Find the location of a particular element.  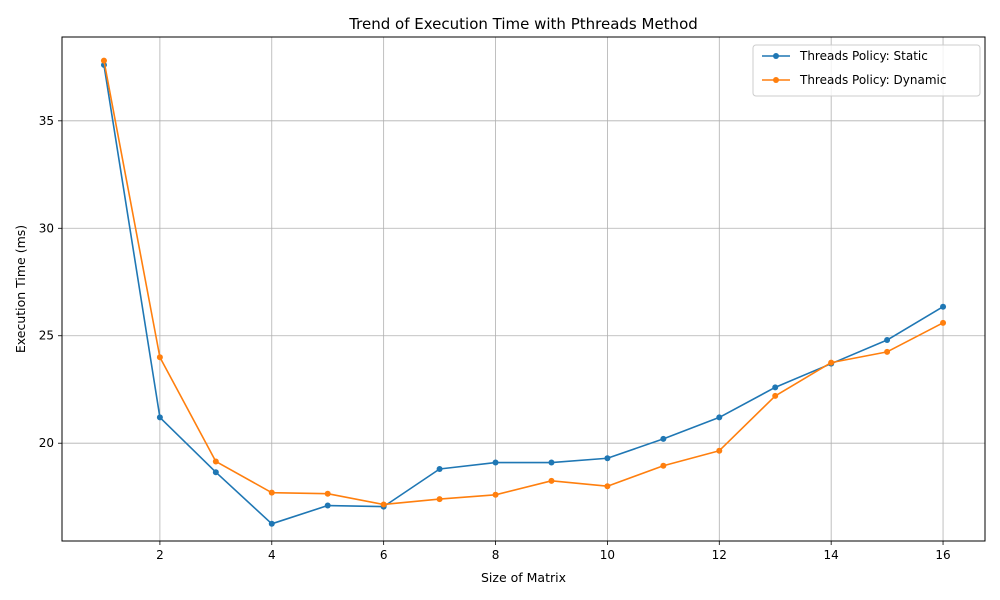

y-tick-label: 20 is located at coordinates (46, 443).